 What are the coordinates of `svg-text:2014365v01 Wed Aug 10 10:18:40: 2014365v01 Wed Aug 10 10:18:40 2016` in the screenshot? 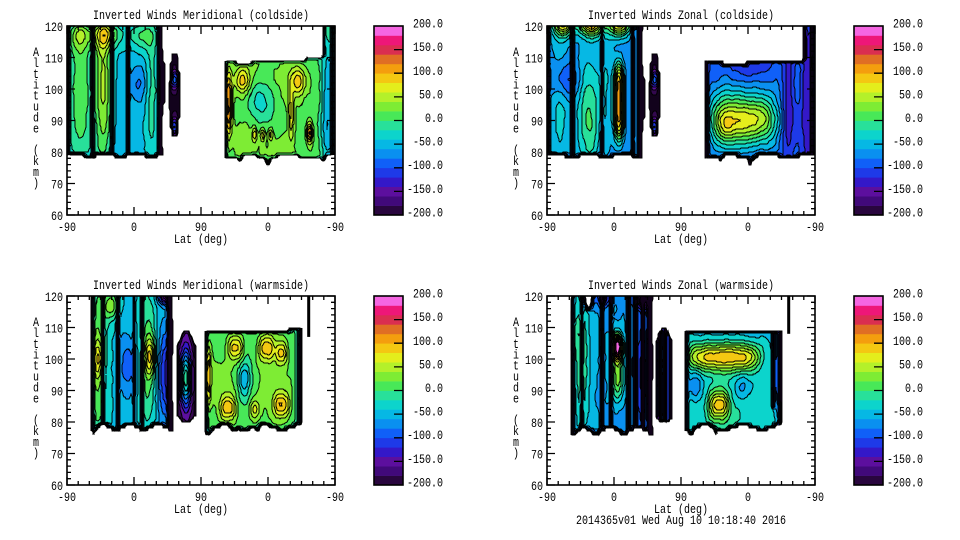 It's located at (681, 520).